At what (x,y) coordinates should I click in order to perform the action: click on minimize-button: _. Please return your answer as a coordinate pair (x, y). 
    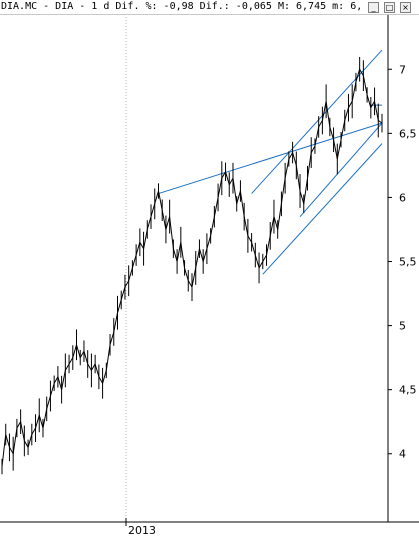
    Looking at the image, I should click on (373, 7).